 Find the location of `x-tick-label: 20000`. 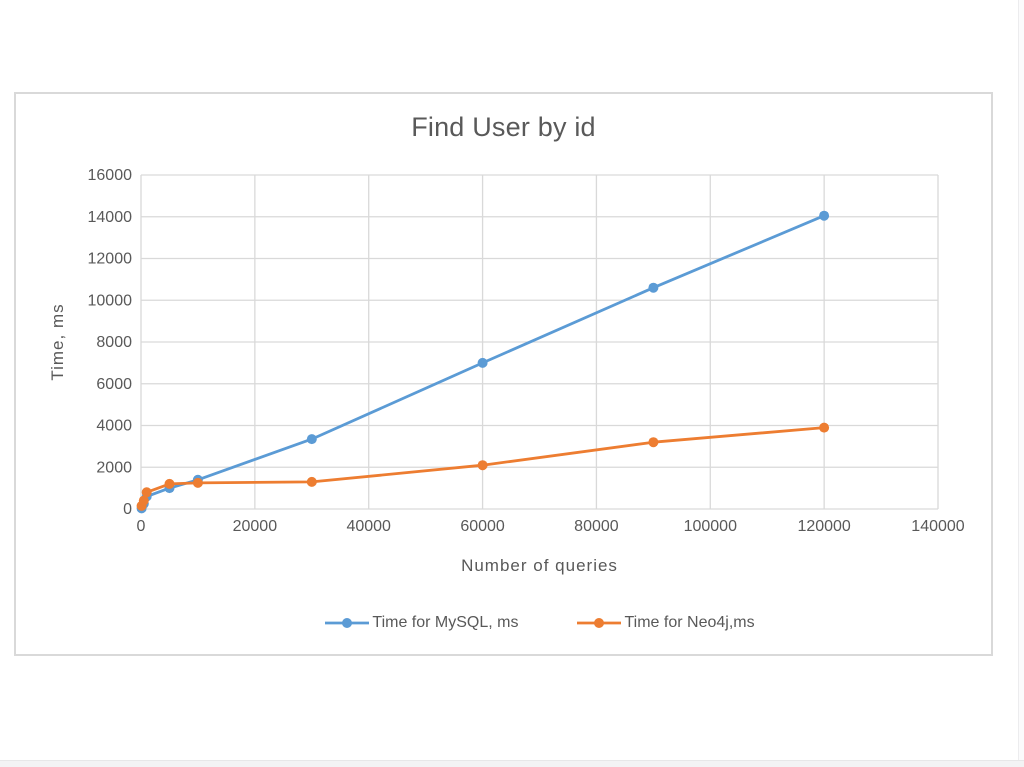

x-tick-label: 20000 is located at coordinates (255, 526).